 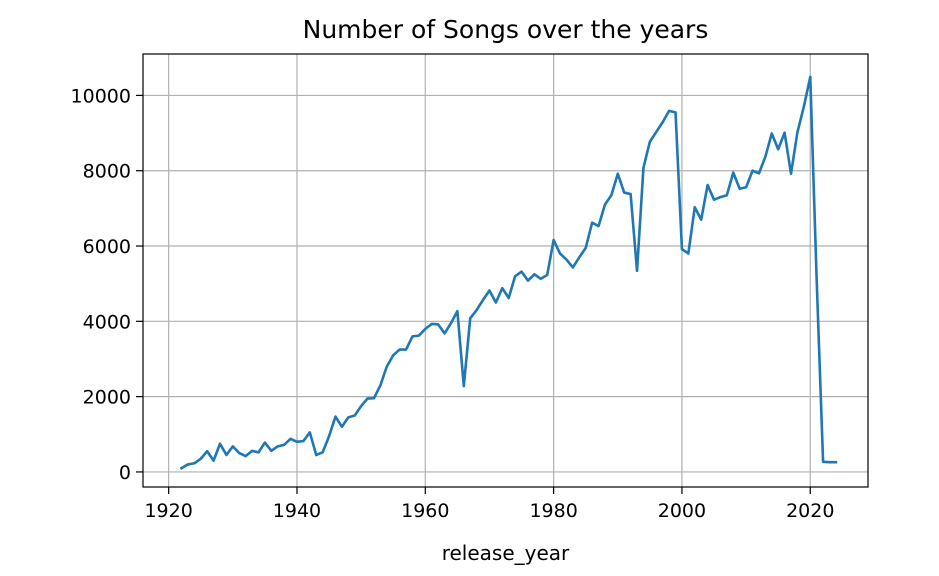 I want to click on y-tick-label: 8000, so click(x=107, y=172).